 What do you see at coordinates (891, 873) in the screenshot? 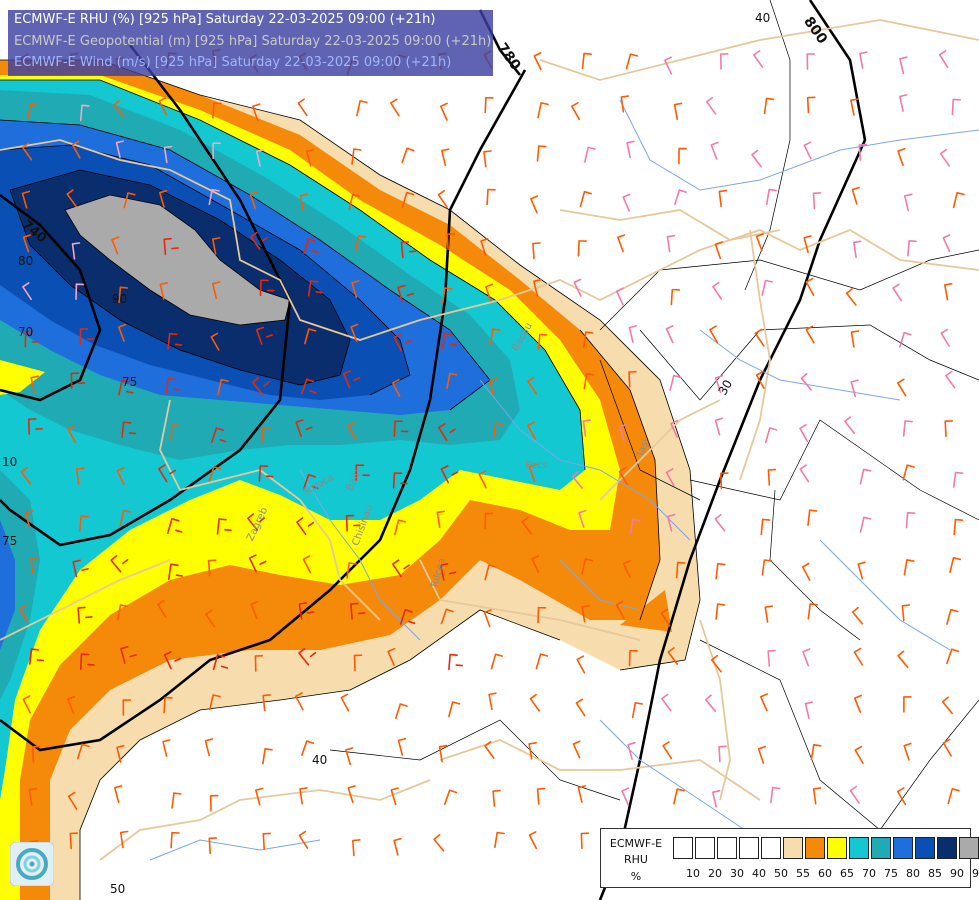
I see `legend-tick-label: 75` at bounding box center [891, 873].